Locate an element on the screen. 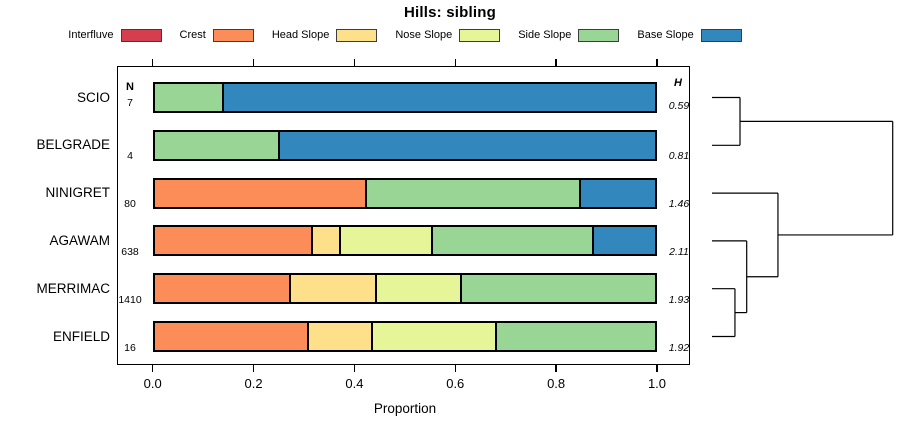 This screenshot has width=900, height=440. legend-swatch-nose-slope is located at coordinates (480, 35).